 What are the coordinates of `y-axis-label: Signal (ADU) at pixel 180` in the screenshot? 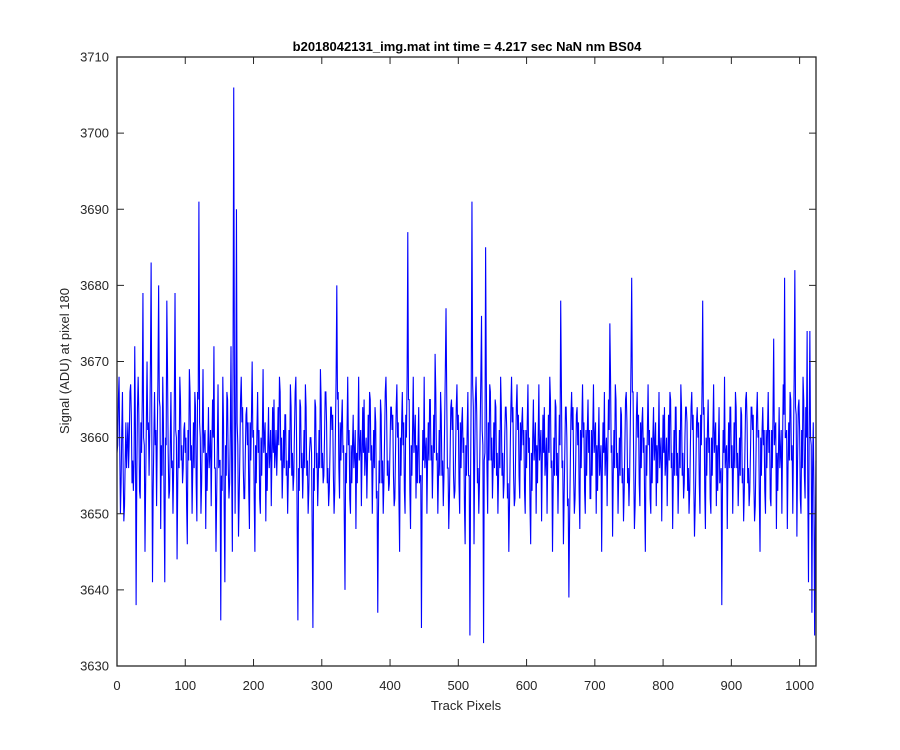 It's located at (64, 361).